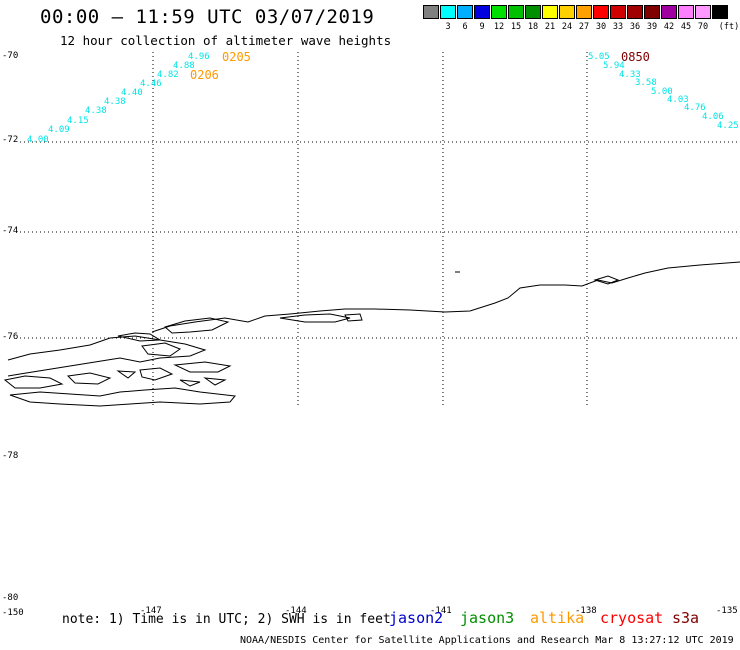 The width and height of the screenshot is (740, 650). What do you see at coordinates (728, 126) in the screenshot?
I see `wave-height-value: 4.25` at bounding box center [728, 126].